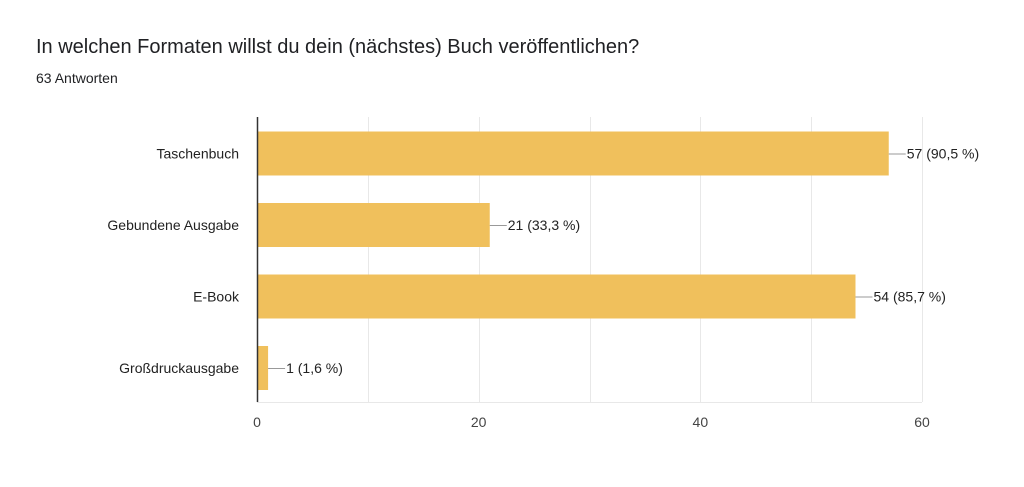 This screenshot has width=1024, height=487. What do you see at coordinates (257, 422) in the screenshot?
I see `x-tick-label: 0` at bounding box center [257, 422].